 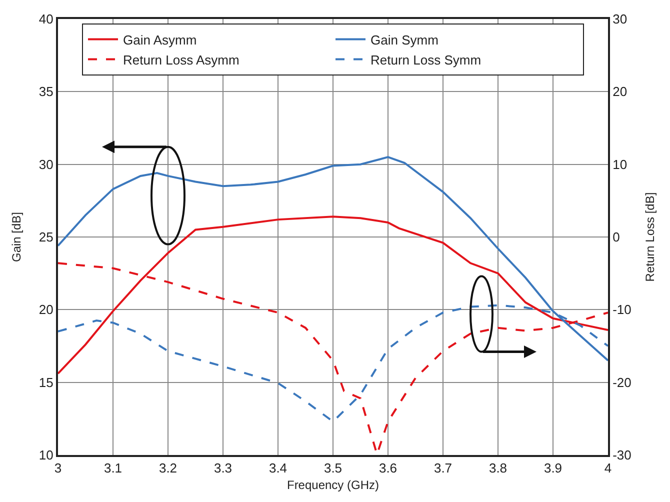 What do you see at coordinates (181, 60) in the screenshot?
I see `legend-label: Return Loss Asymm` at bounding box center [181, 60].